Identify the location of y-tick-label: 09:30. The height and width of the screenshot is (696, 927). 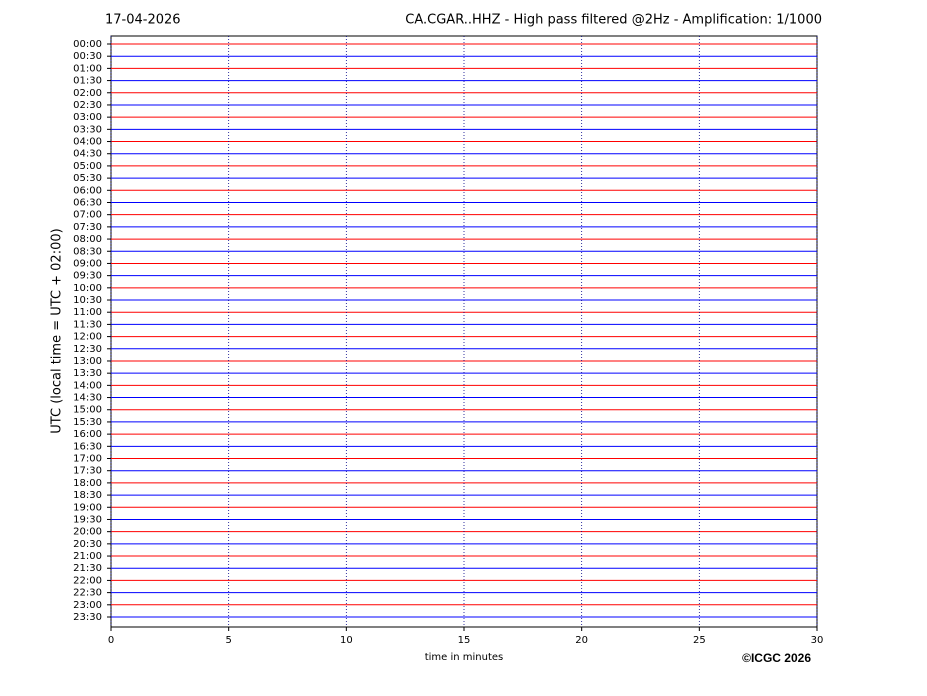
(87, 276).